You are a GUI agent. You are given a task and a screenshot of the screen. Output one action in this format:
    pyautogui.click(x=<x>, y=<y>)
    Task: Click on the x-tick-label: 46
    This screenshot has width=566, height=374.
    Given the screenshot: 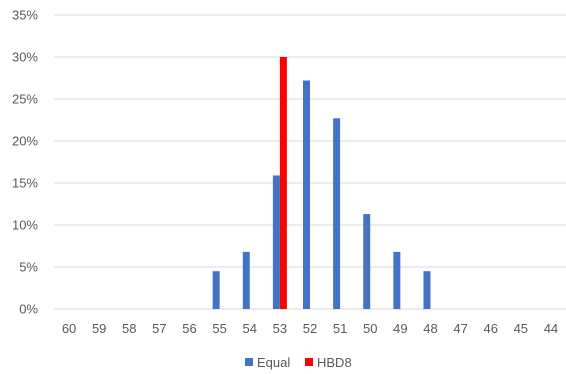 What is the action you would take?
    pyautogui.click(x=490, y=328)
    